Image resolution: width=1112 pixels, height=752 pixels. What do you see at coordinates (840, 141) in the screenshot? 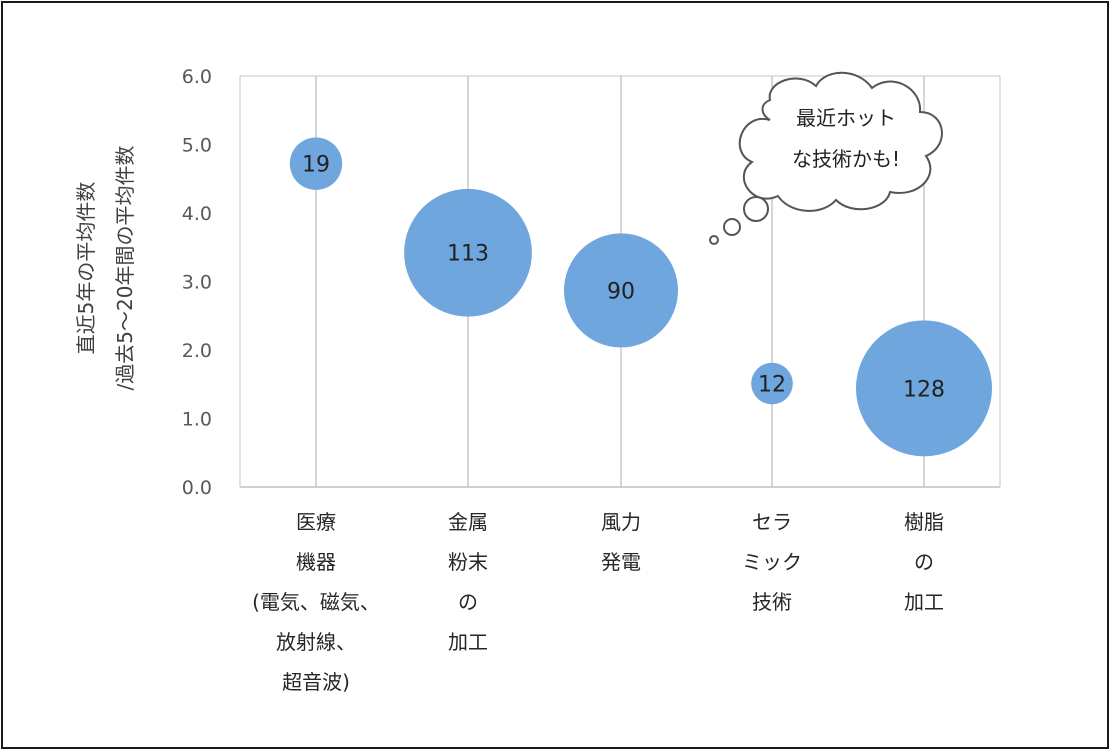
I see `cloud-shape` at bounding box center [840, 141].